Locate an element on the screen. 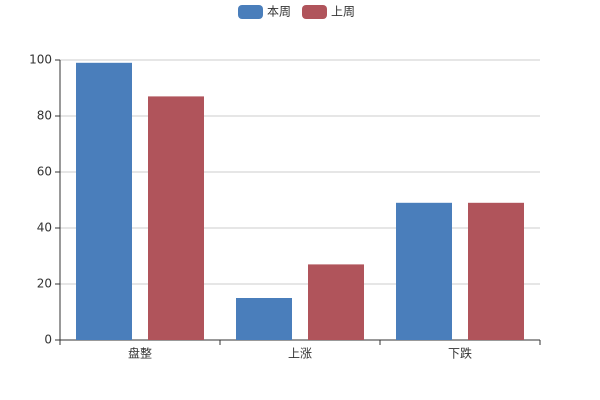 This screenshot has height=400, width=600. x-tick-label: 上涨 is located at coordinates (300, 353).